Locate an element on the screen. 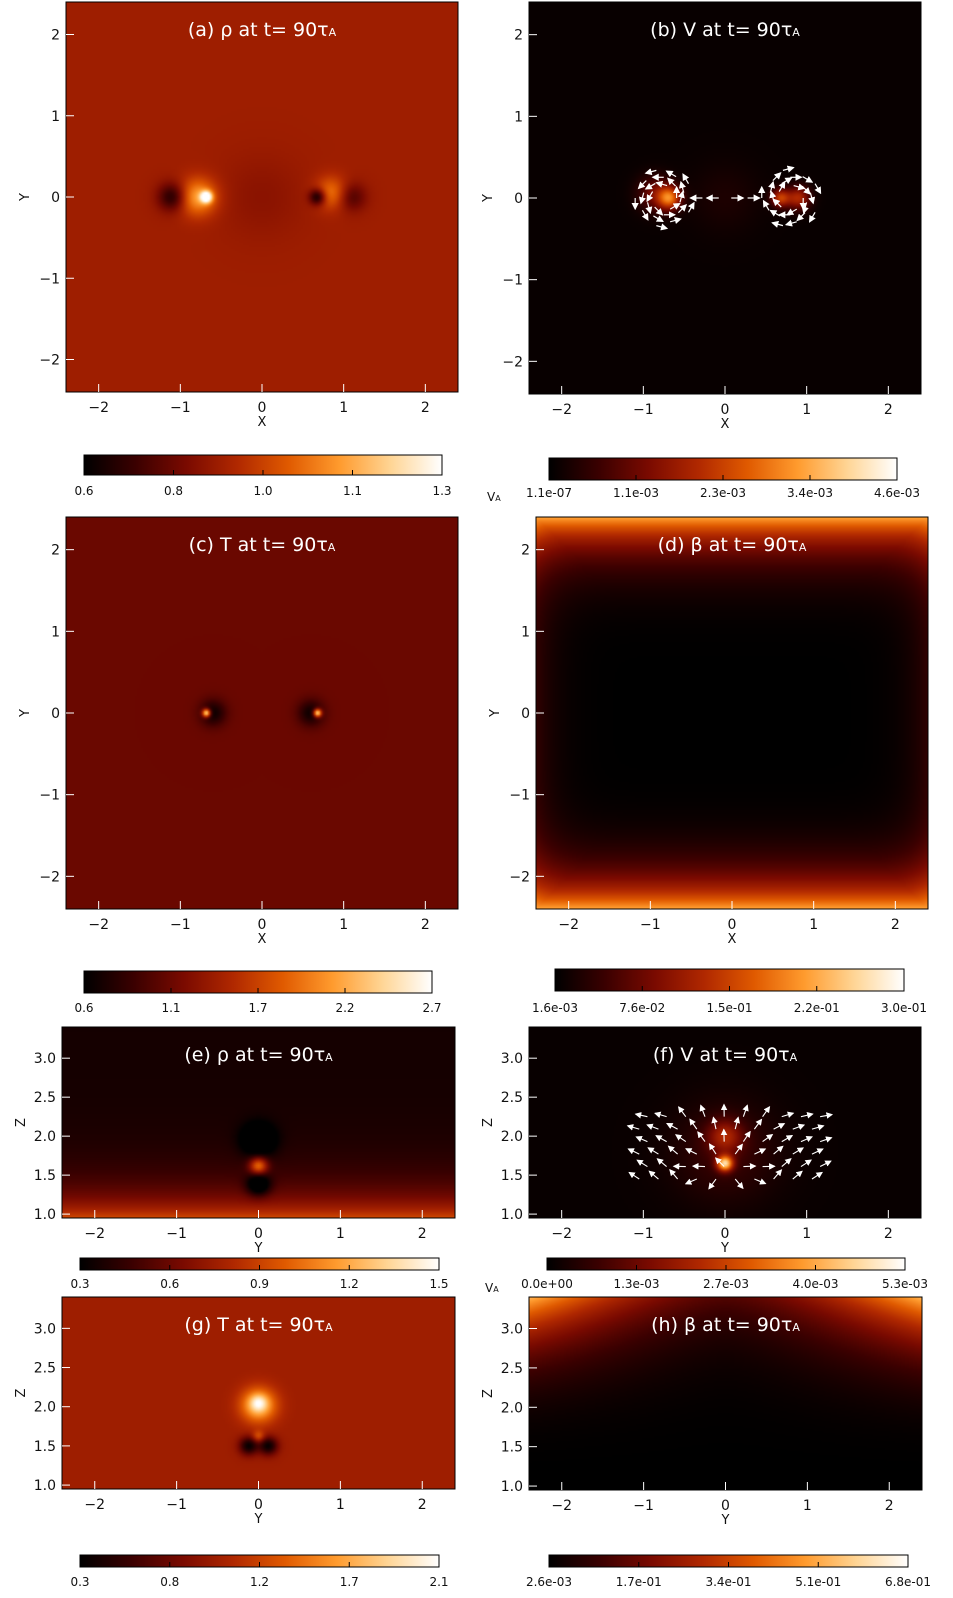  colorbar-g: 0.3 0.8 1.2 1.7 2.1 is located at coordinates (259, 1571).